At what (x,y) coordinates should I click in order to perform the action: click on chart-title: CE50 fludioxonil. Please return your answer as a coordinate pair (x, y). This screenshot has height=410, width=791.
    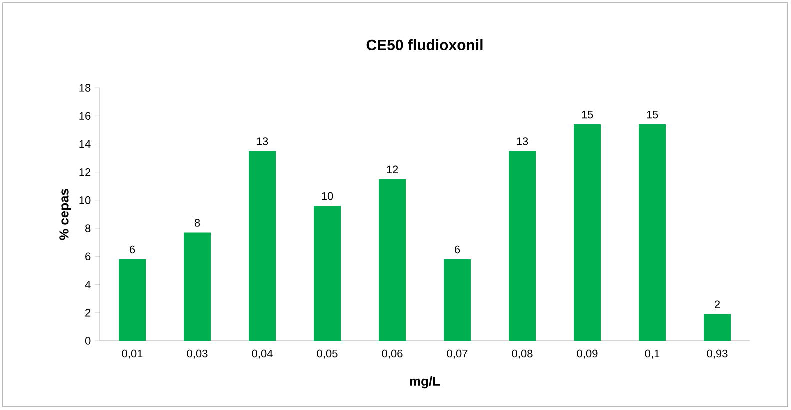
    Looking at the image, I should click on (424, 44).